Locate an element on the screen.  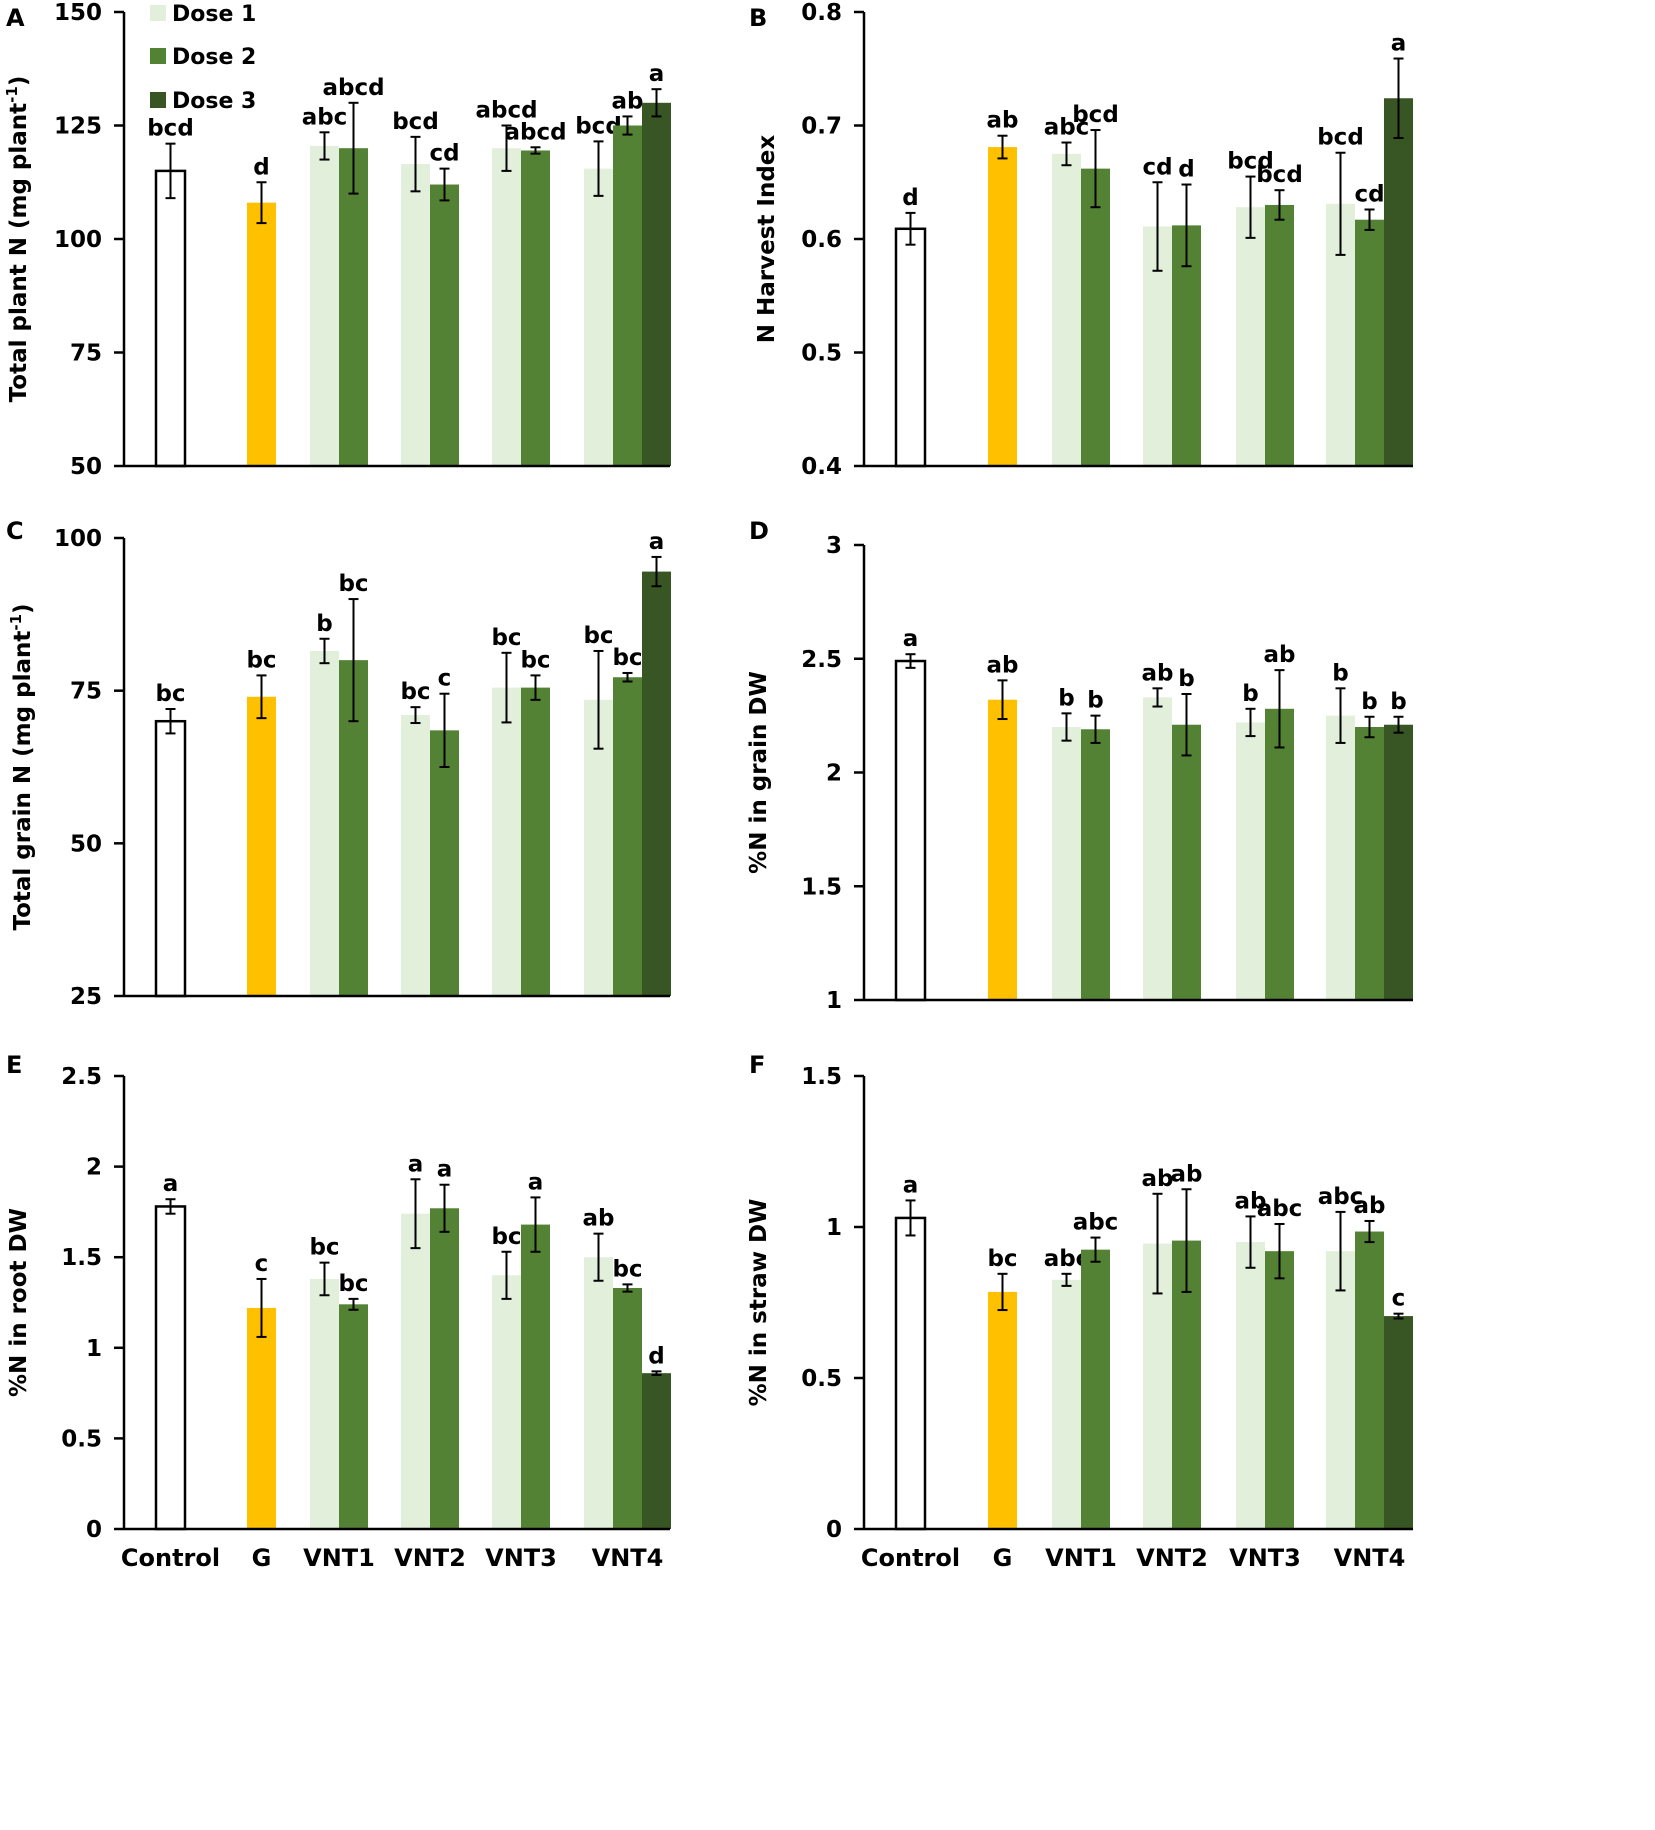
legend-item-dose-1: Dose 1 is located at coordinates (203, 14).